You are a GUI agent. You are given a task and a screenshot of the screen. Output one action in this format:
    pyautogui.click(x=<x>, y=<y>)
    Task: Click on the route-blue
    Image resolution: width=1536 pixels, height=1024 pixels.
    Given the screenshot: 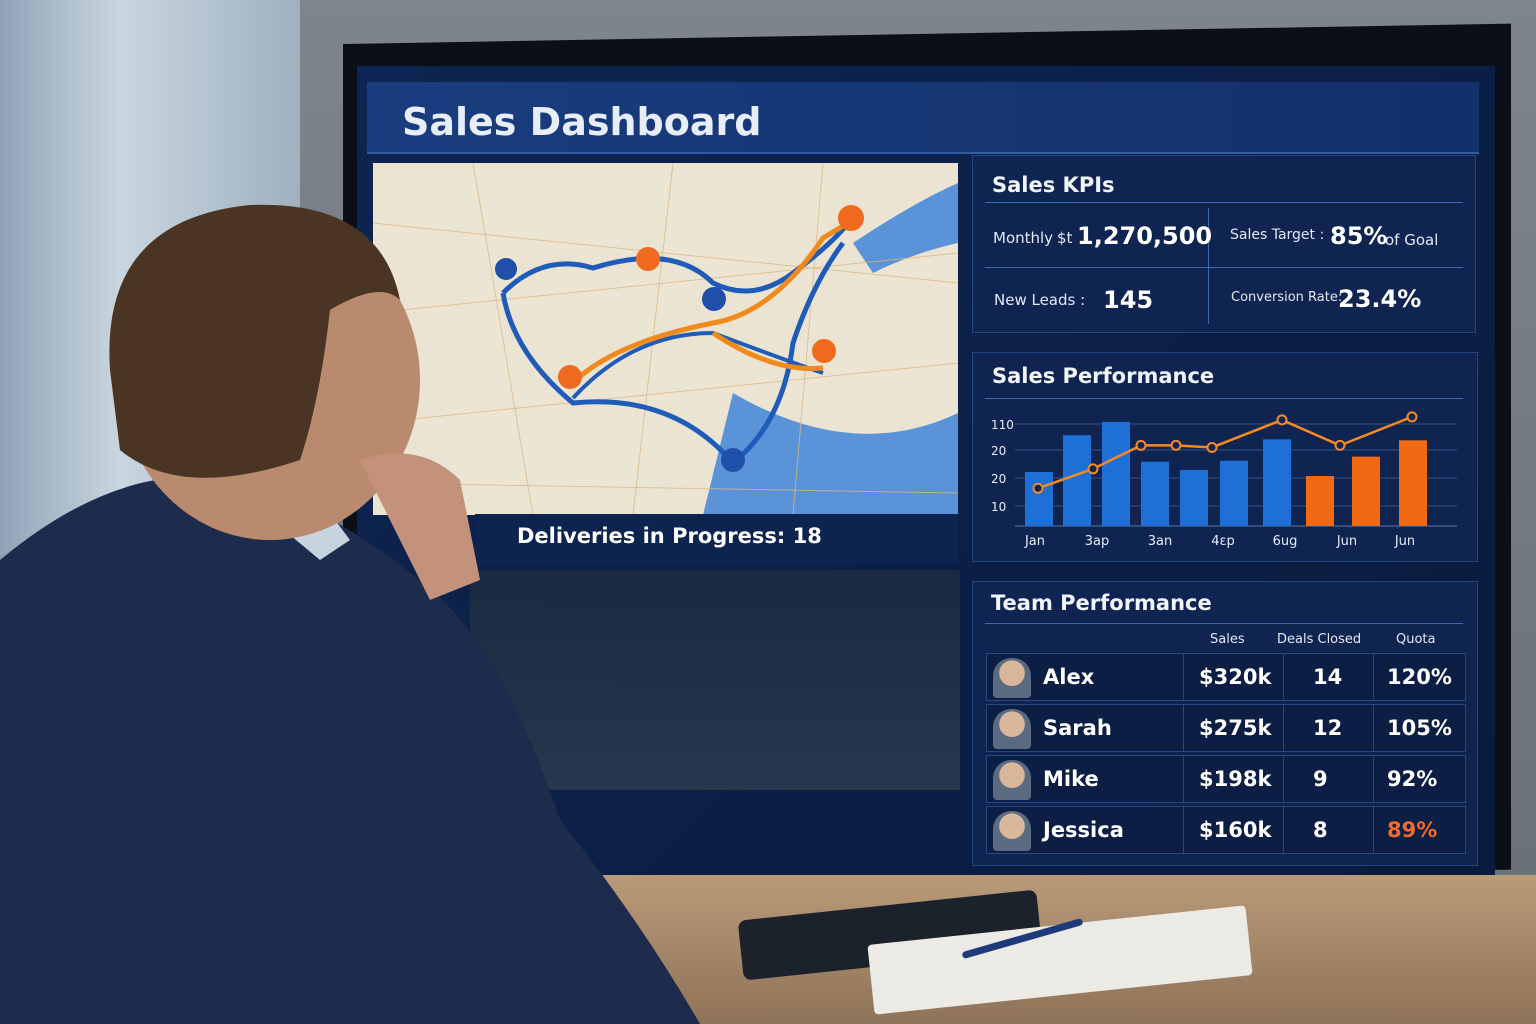 What is the action you would take?
    pyautogui.click(x=697, y=365)
    